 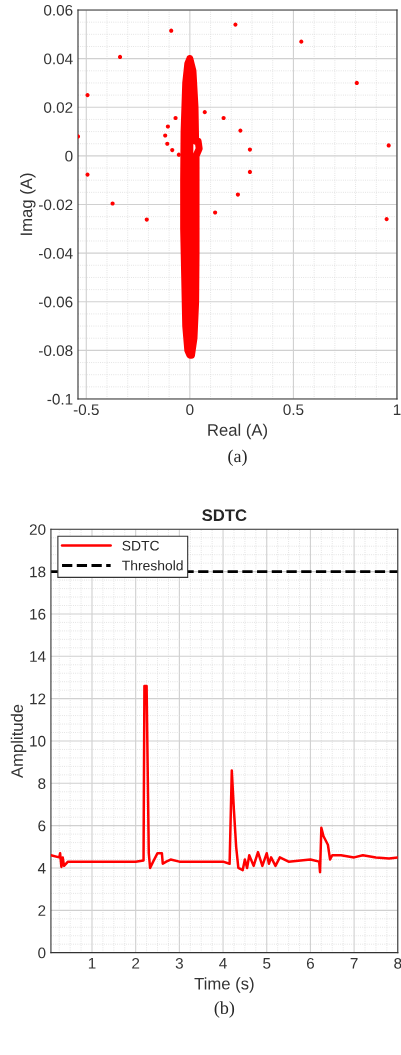 I want to click on text: (a), so click(x=237, y=457).